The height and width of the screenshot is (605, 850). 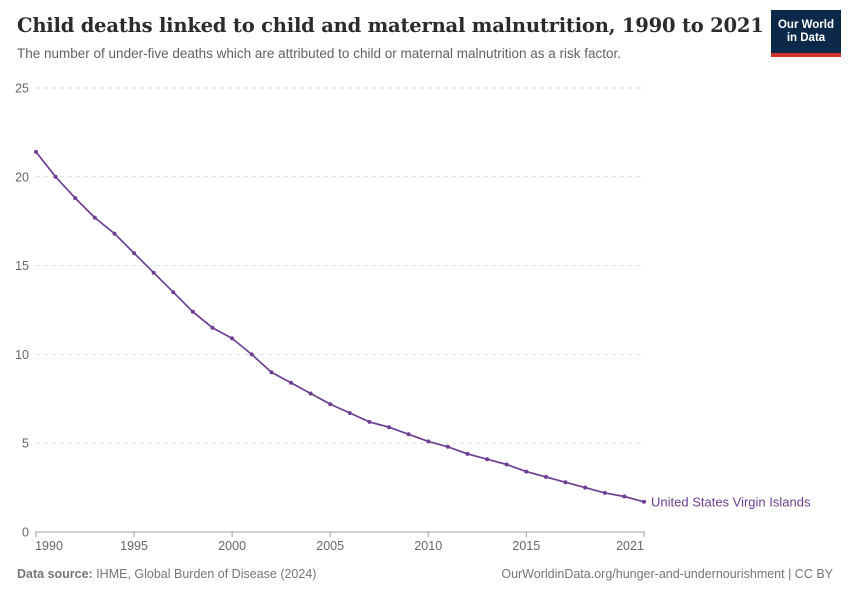 I want to click on y-tick-label: 0, so click(x=25, y=533).